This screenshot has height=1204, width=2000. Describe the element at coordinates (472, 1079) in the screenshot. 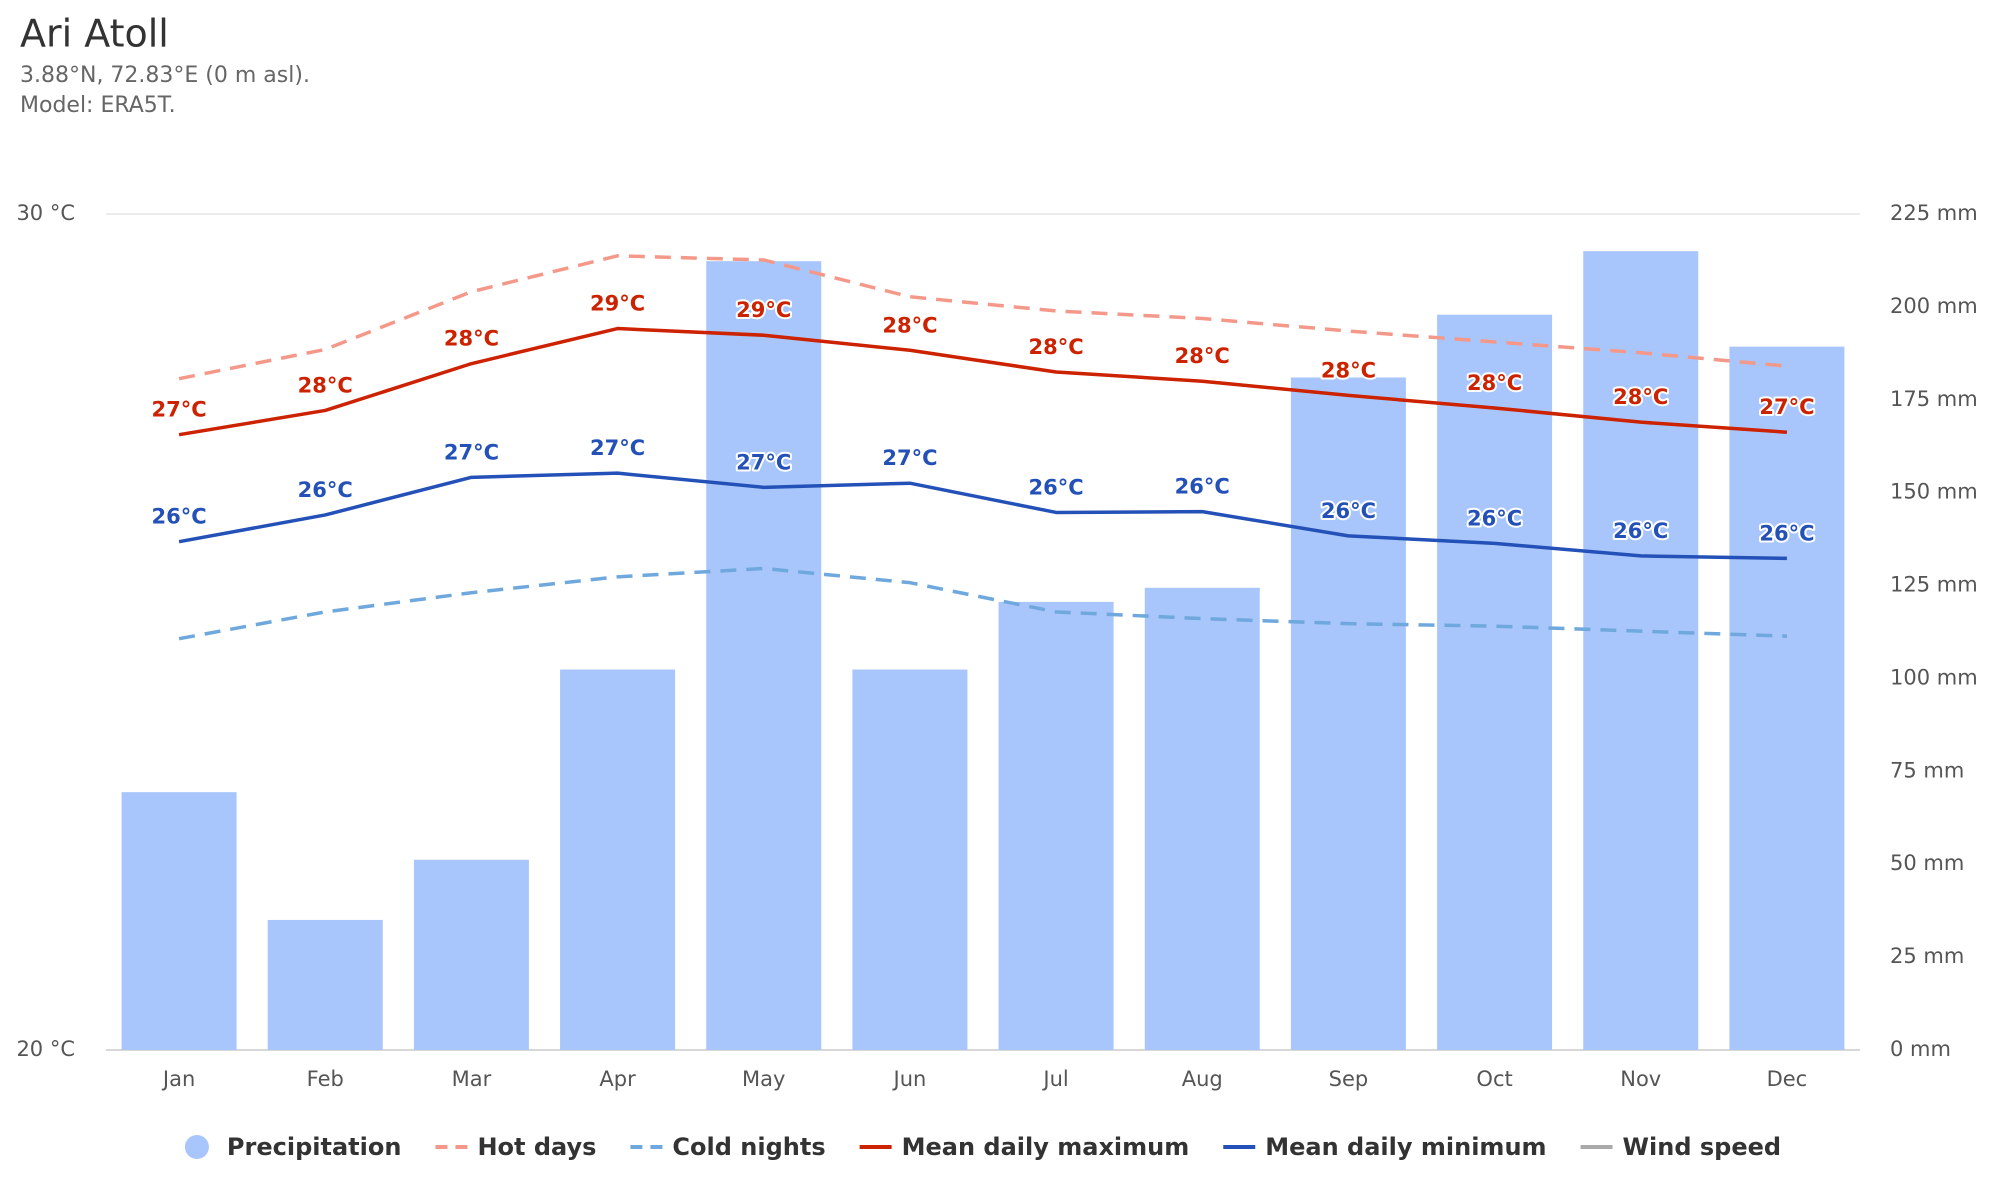

I see `x-tick-label: Mar` at that location.